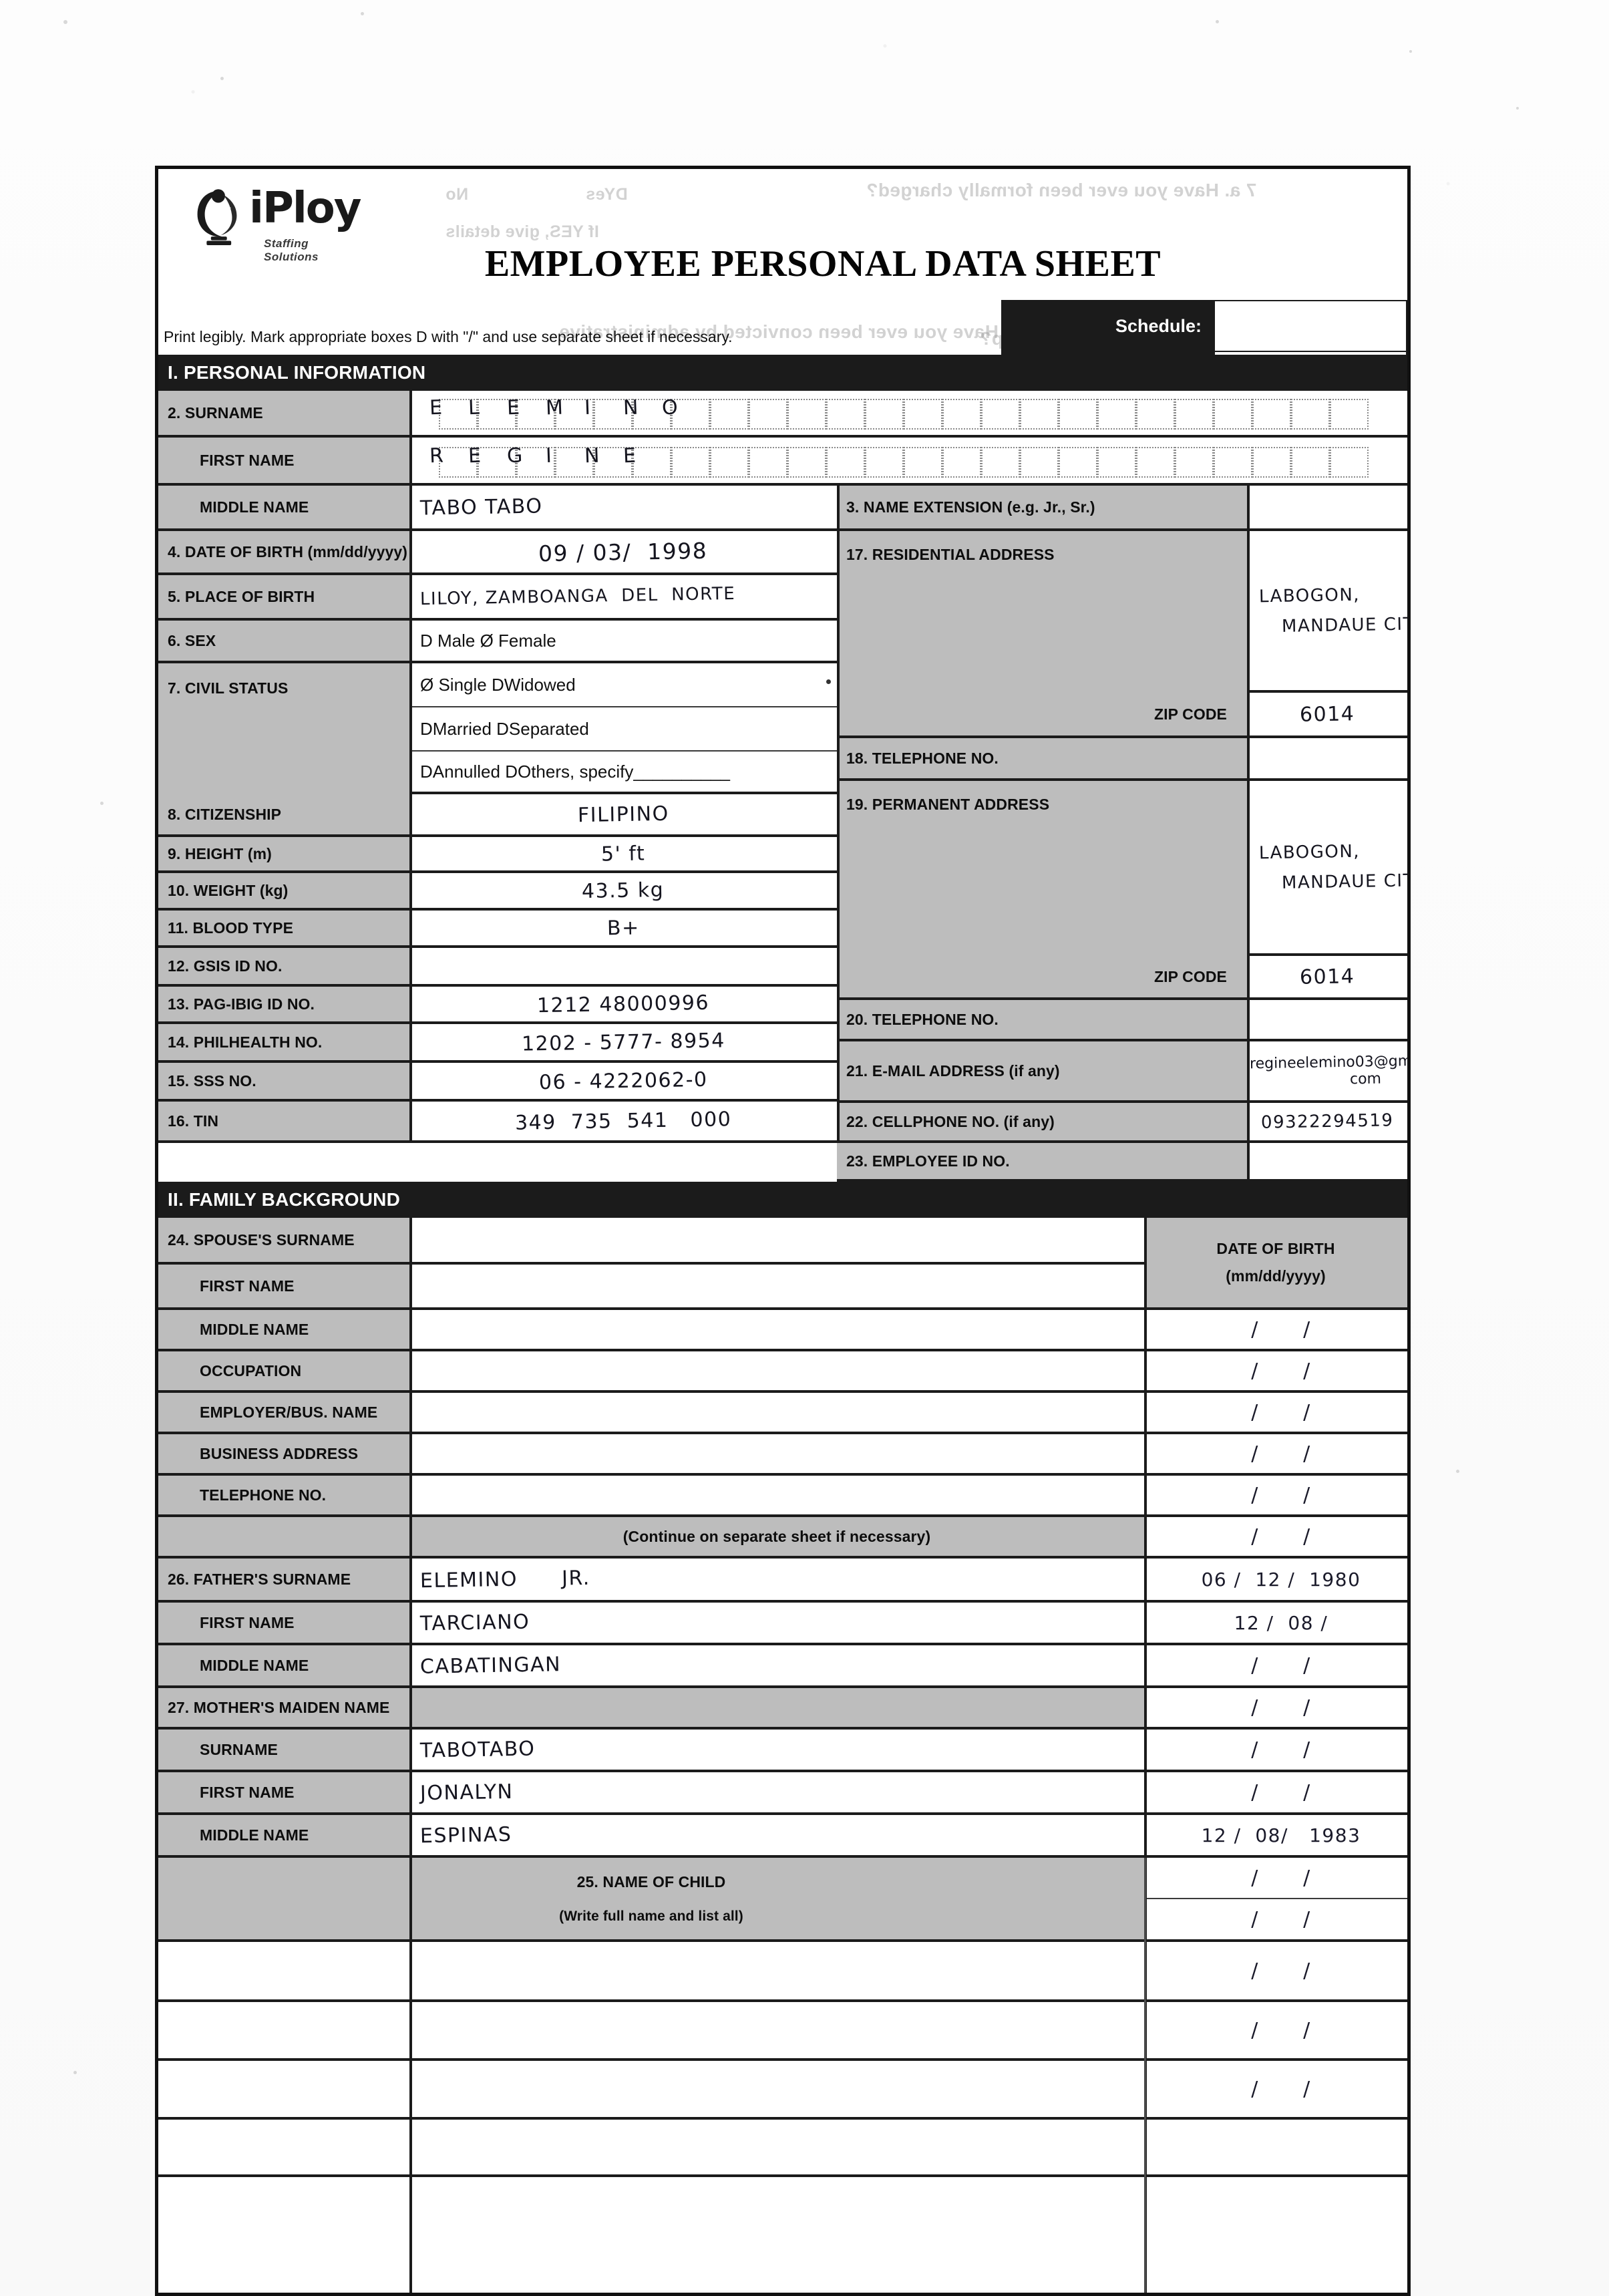 This screenshot has height=2296, width=1609. I want to click on spouse-surname-value, so click(776, 1241).